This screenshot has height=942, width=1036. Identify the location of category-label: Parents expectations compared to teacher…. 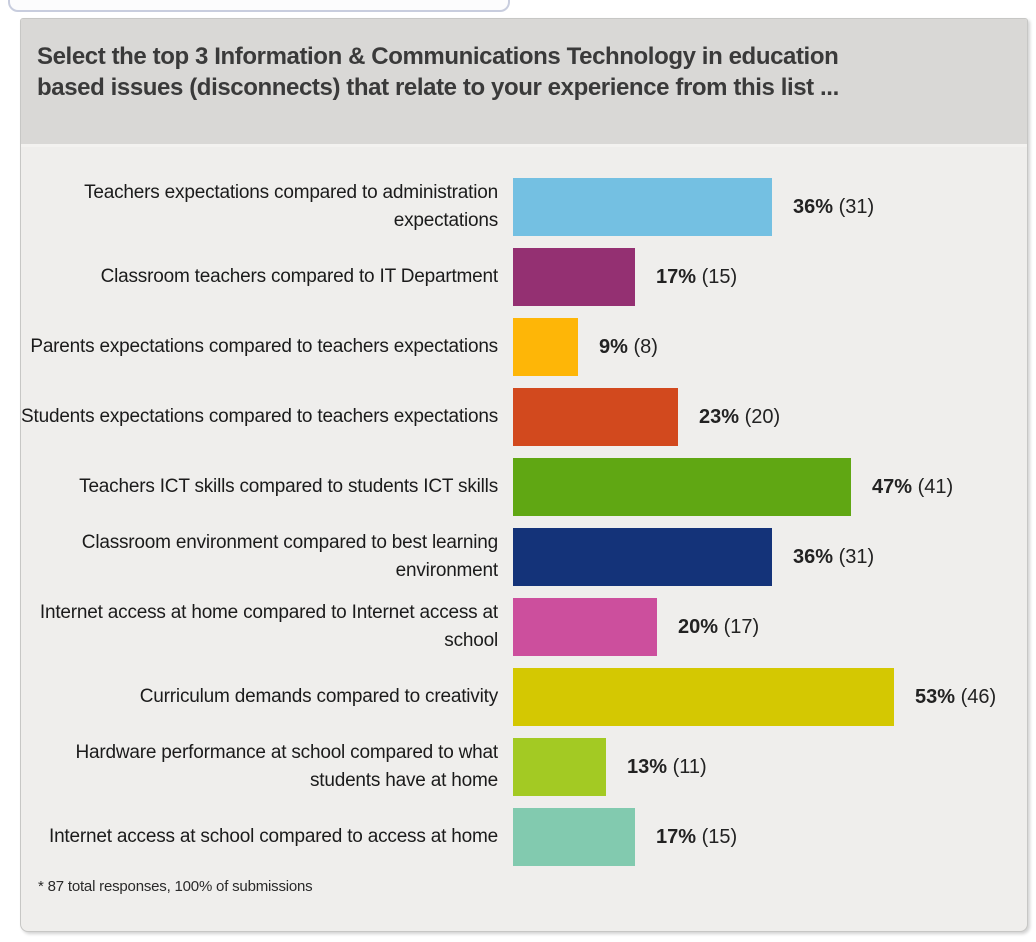
(264, 346).